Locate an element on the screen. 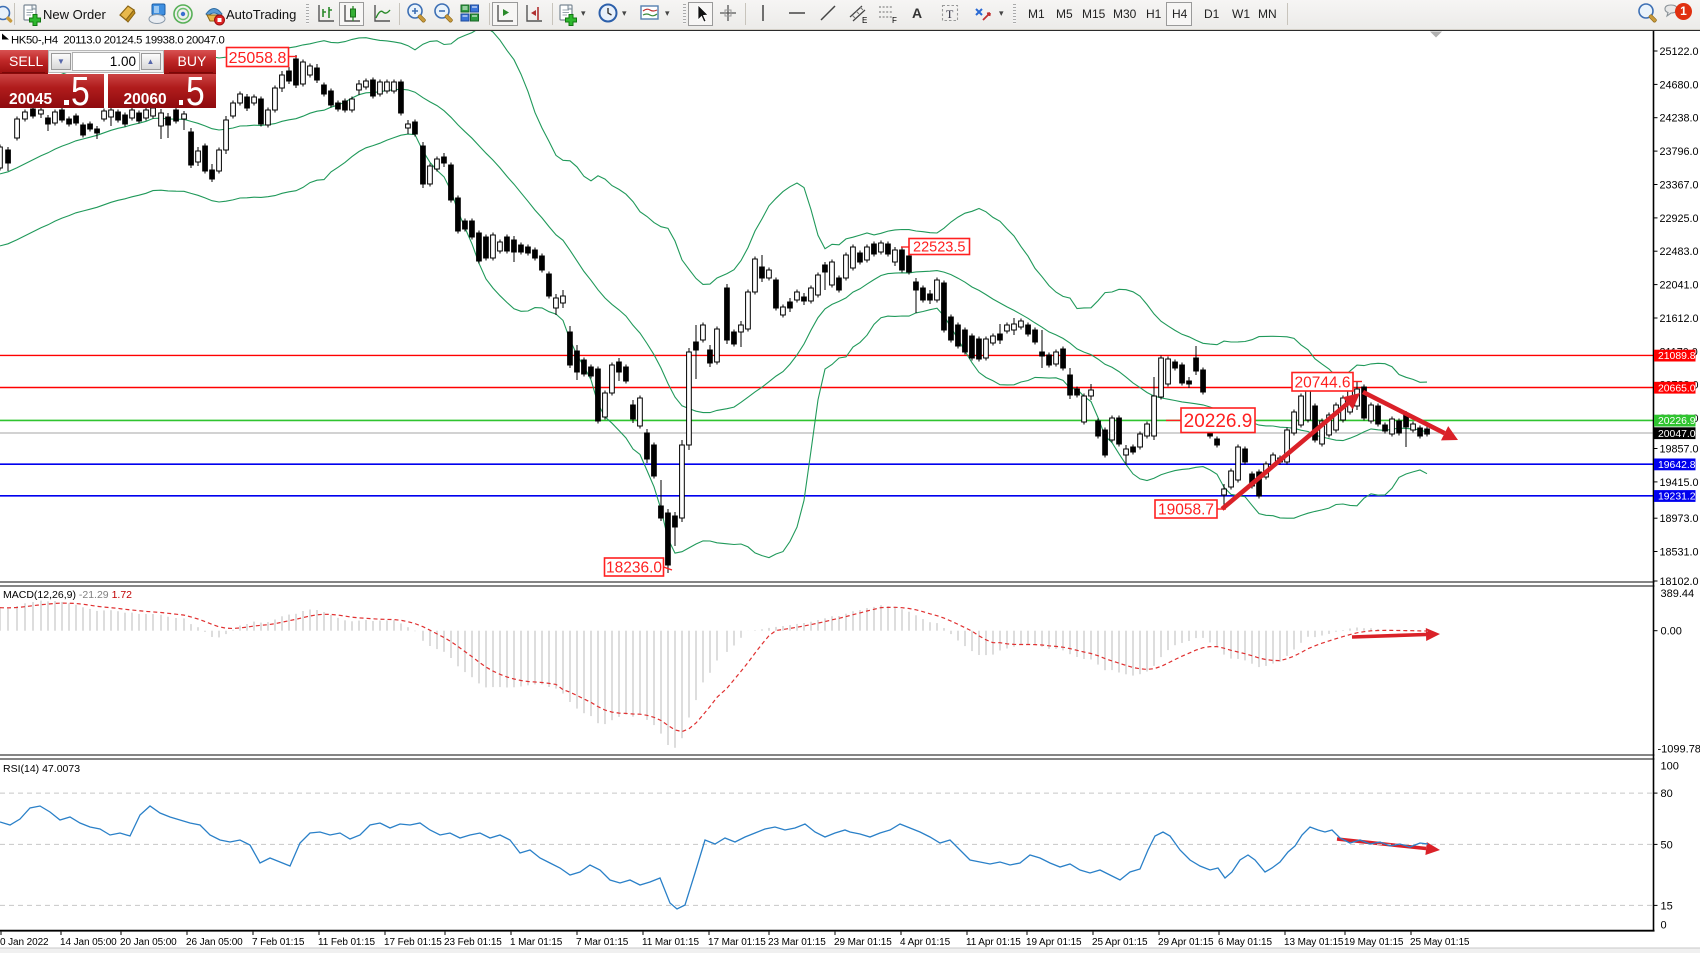 This screenshot has width=1700, height=958. svg-text: 18236.0 is located at coordinates (634, 568).